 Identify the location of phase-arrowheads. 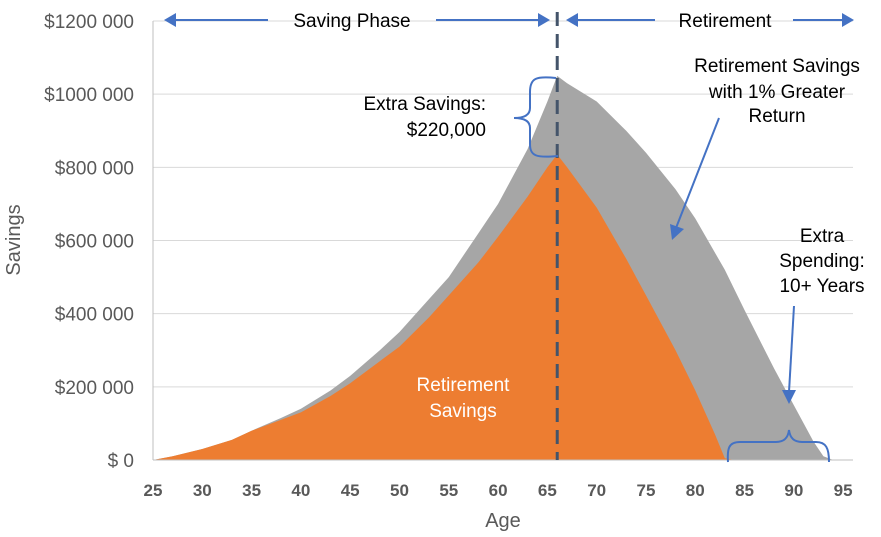
(509, 20).